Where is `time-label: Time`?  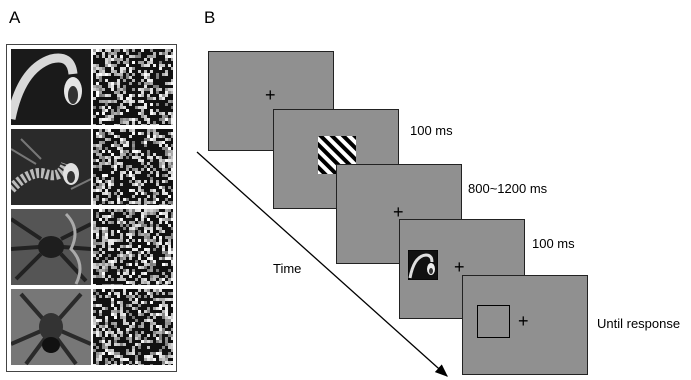
time-label: Time is located at coordinates (287, 268).